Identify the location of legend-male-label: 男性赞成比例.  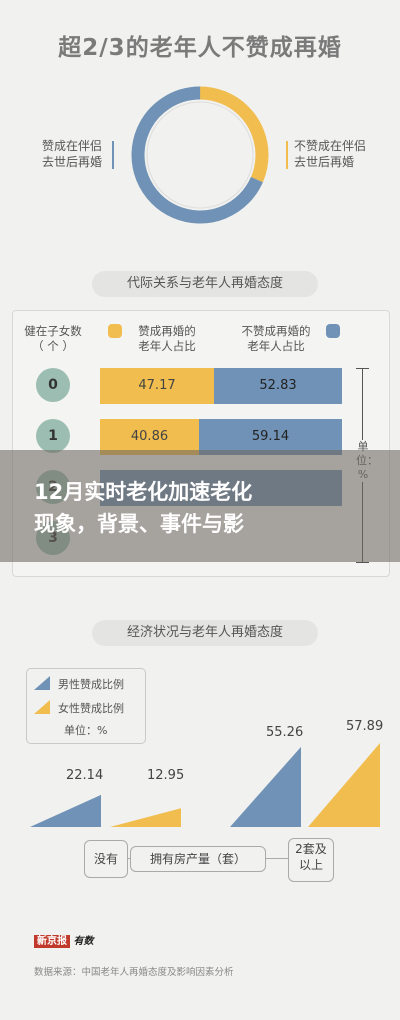
(91, 684).